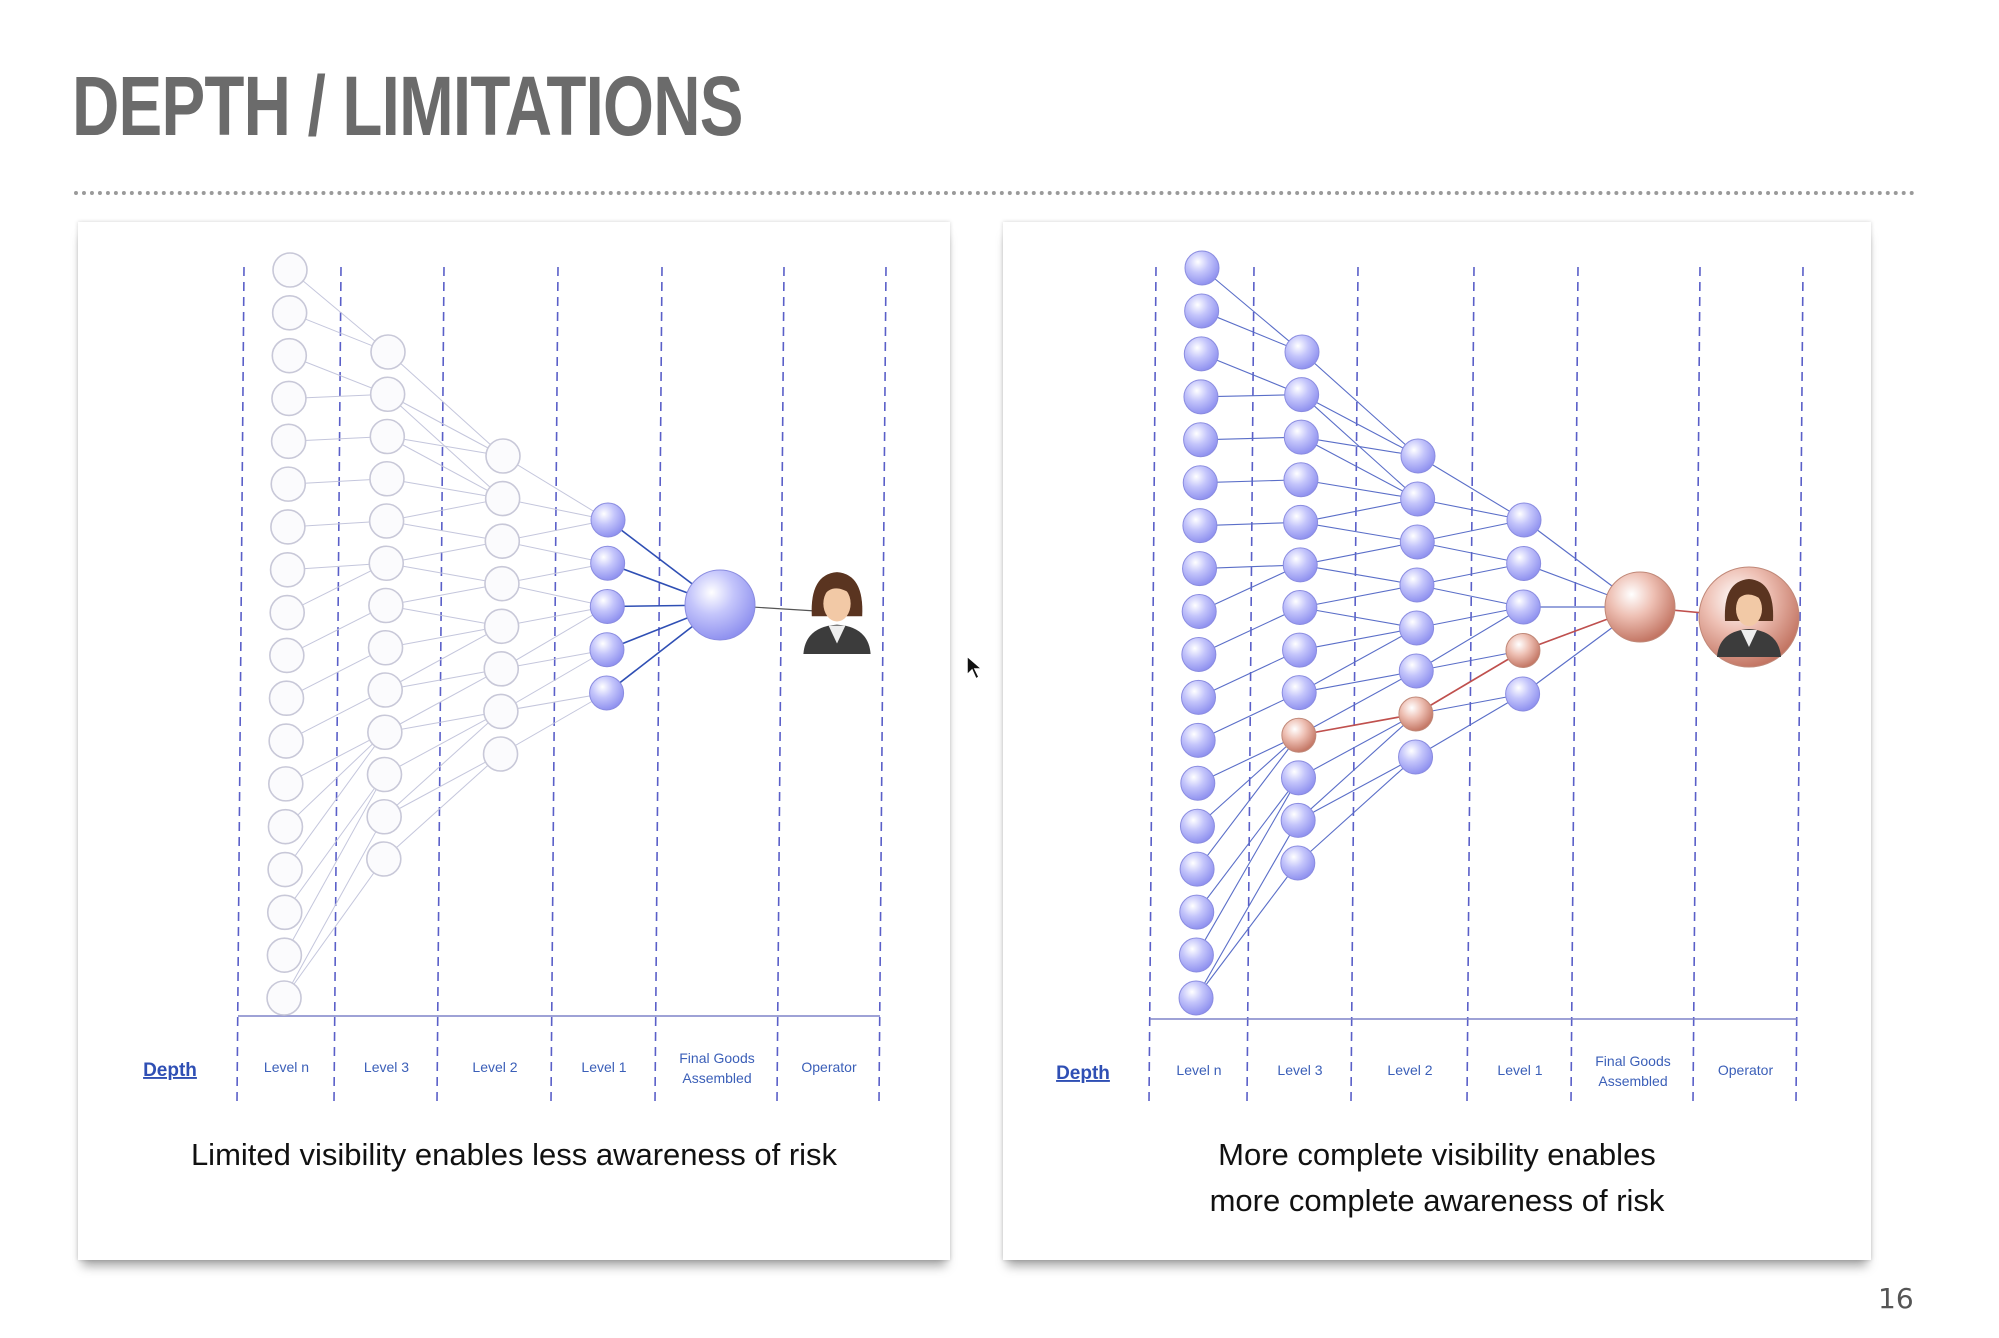  What do you see at coordinates (1437, 1154) in the screenshot?
I see `right-caption-line-1: More complete visibility enables` at bounding box center [1437, 1154].